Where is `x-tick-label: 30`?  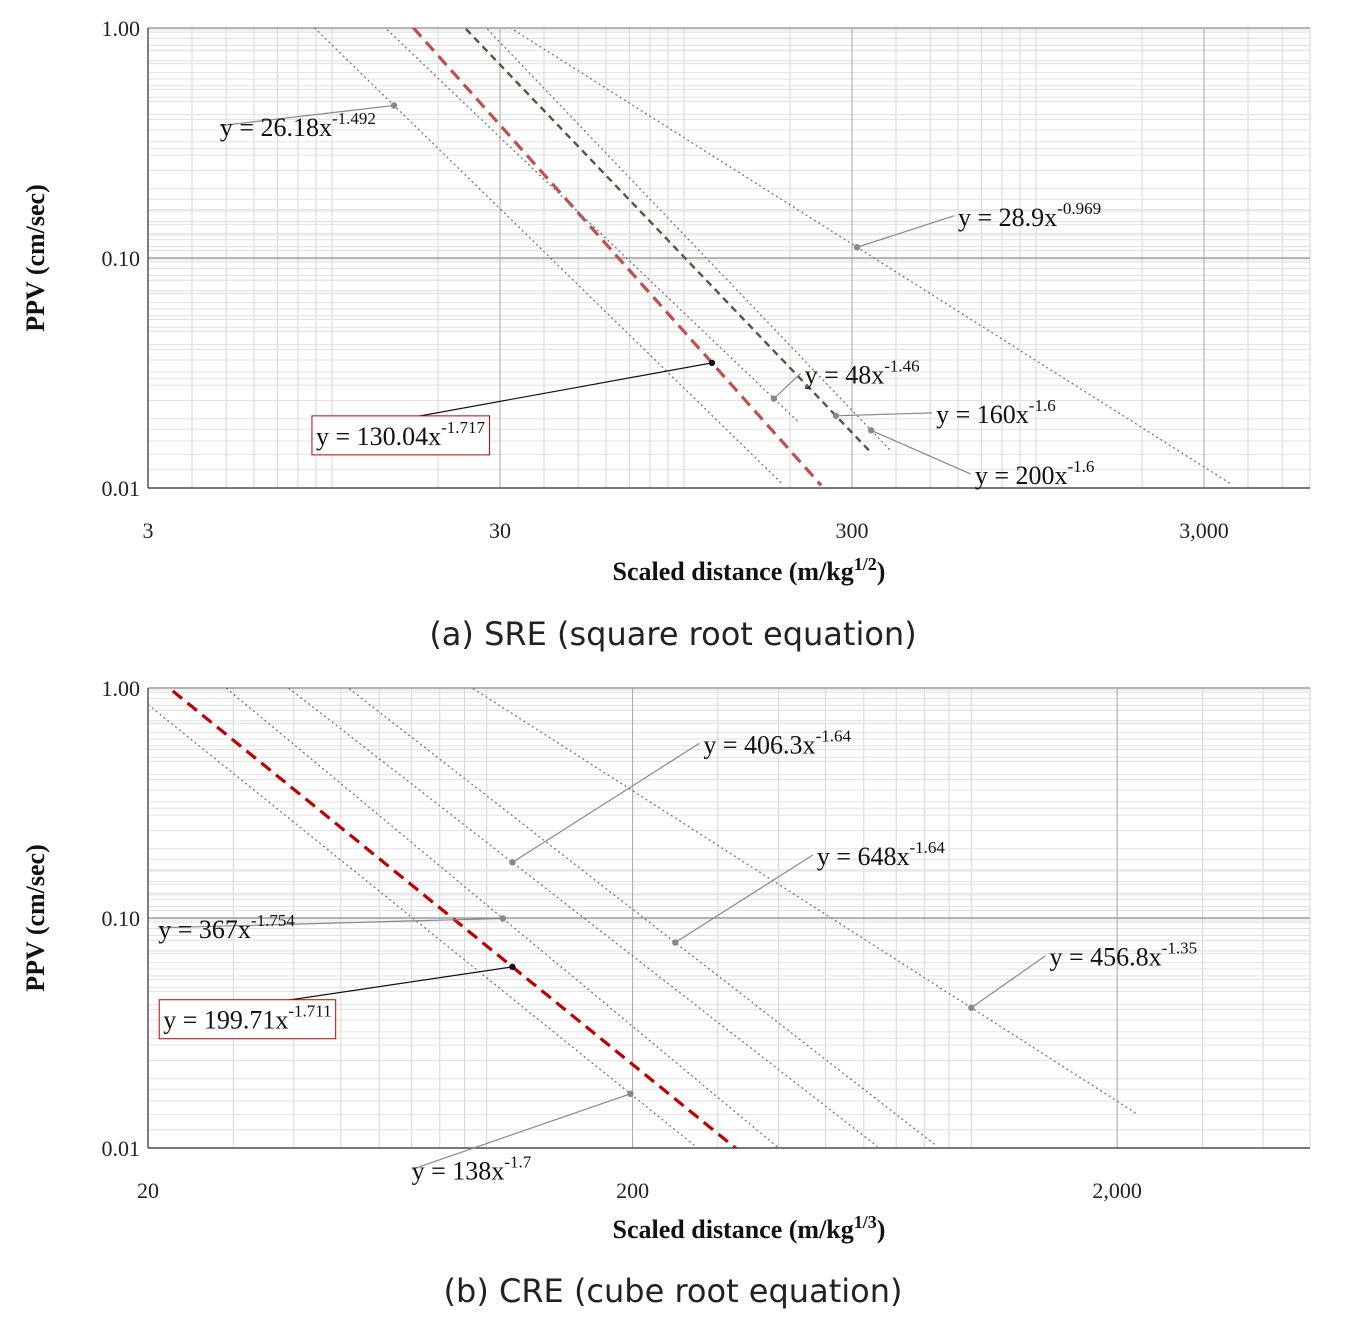 x-tick-label: 30 is located at coordinates (500, 530).